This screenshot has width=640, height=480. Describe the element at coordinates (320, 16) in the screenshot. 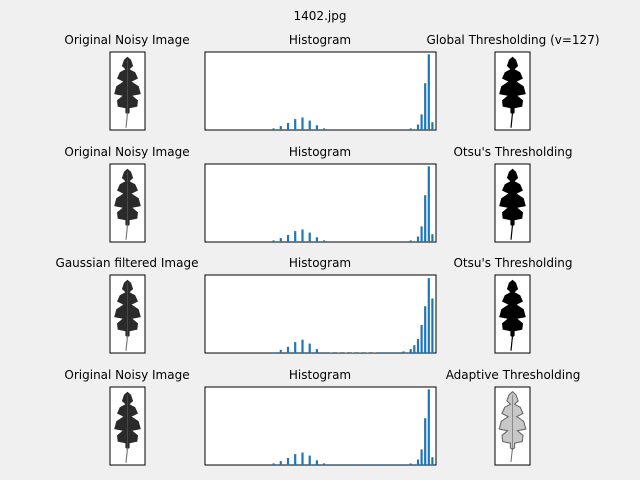

I see `figure-suptitle: 1402.jpg` at that location.